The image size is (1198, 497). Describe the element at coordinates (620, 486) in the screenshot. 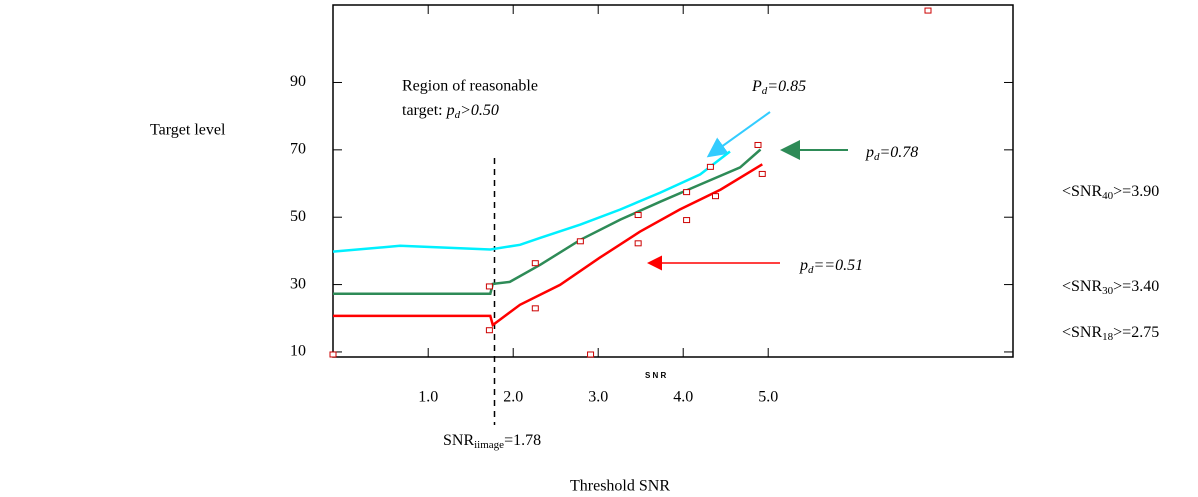

I see `x-axis-label: Threshold SNR` at that location.